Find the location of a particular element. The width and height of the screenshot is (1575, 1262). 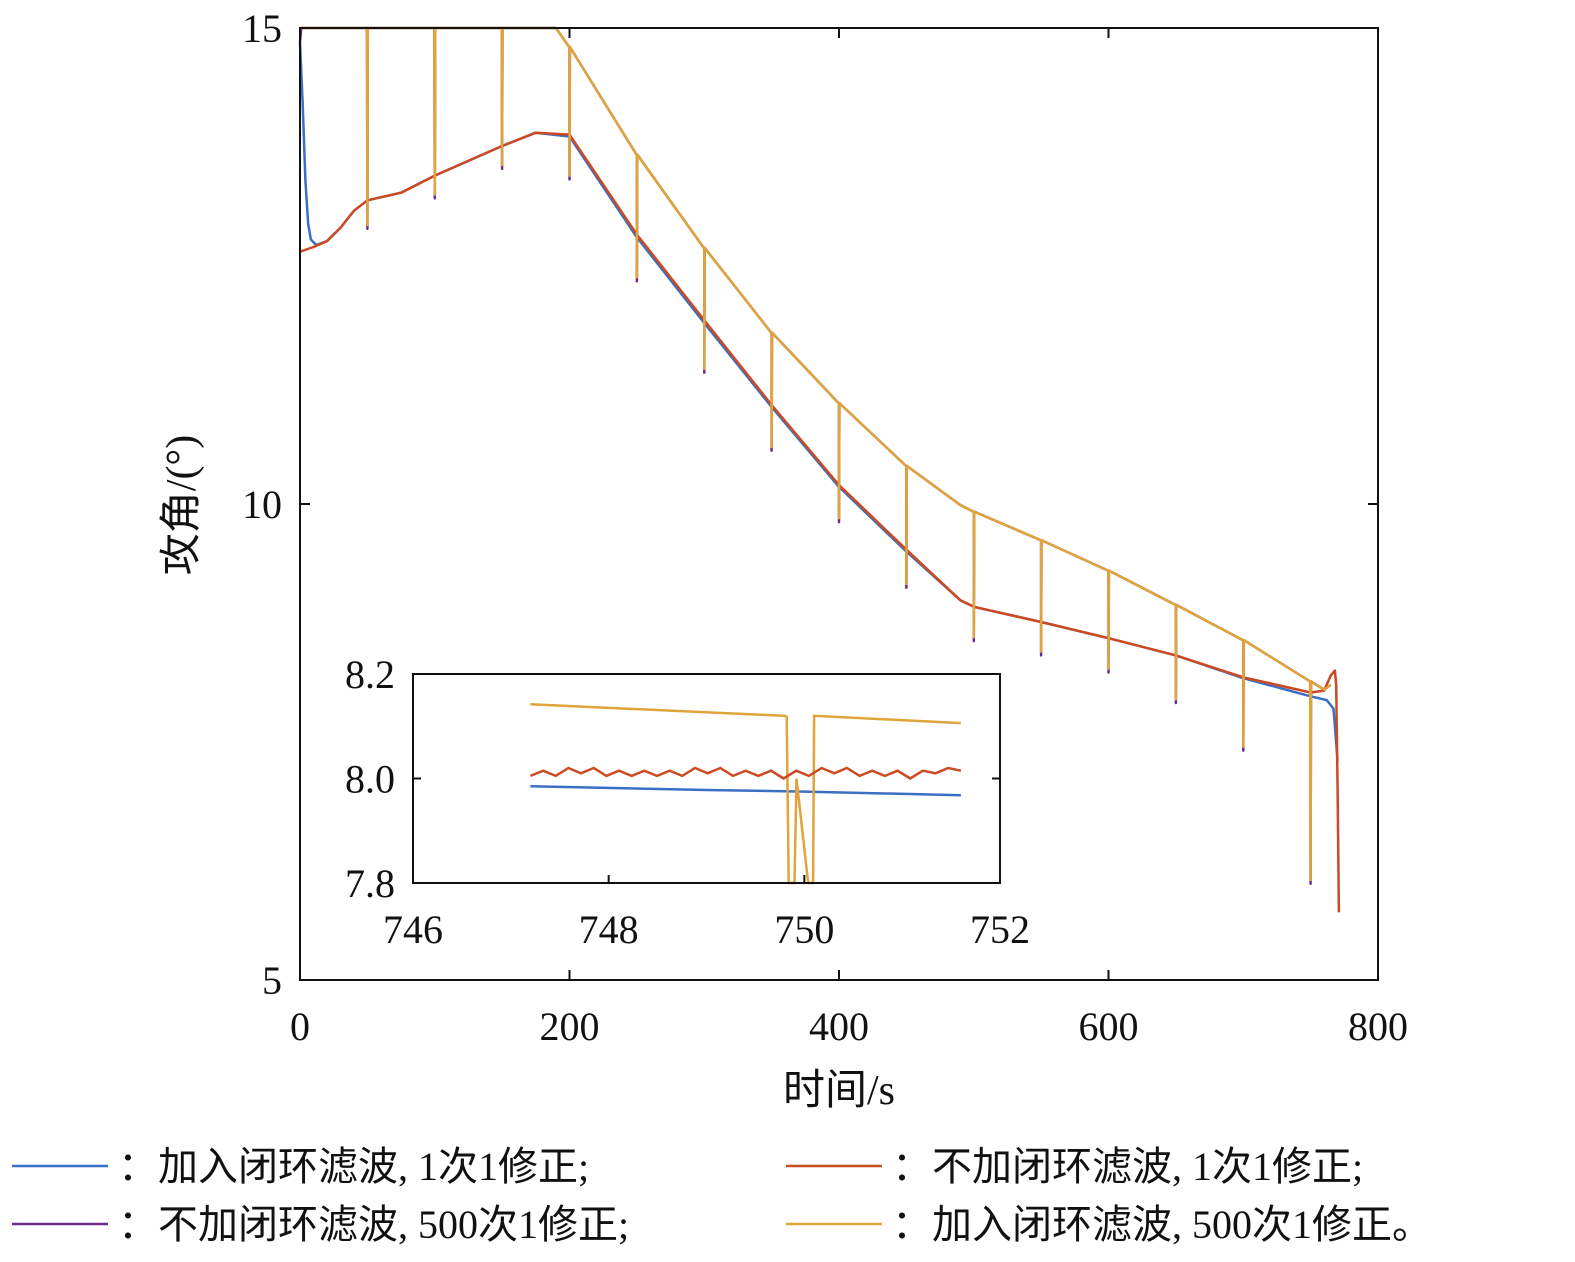

inset-series-yellow is located at coordinates (745, 794).